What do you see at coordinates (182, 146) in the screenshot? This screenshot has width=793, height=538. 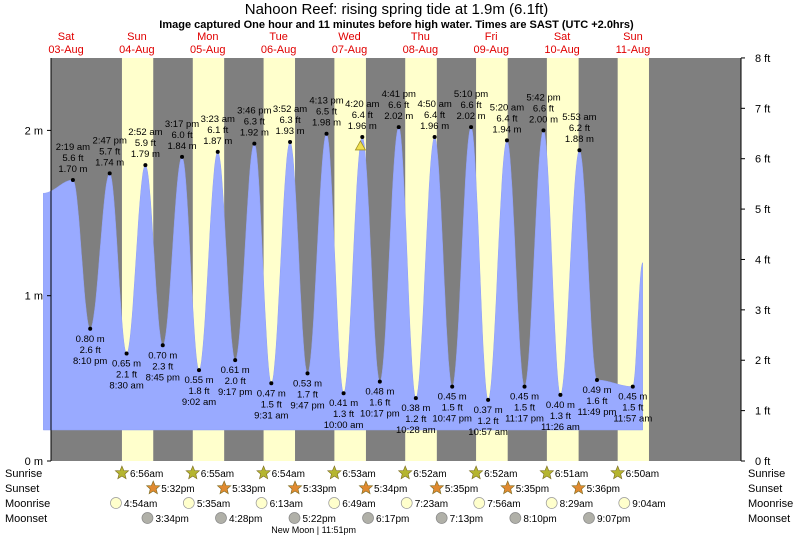 I see `high-tide-m: 1.84 m` at bounding box center [182, 146].